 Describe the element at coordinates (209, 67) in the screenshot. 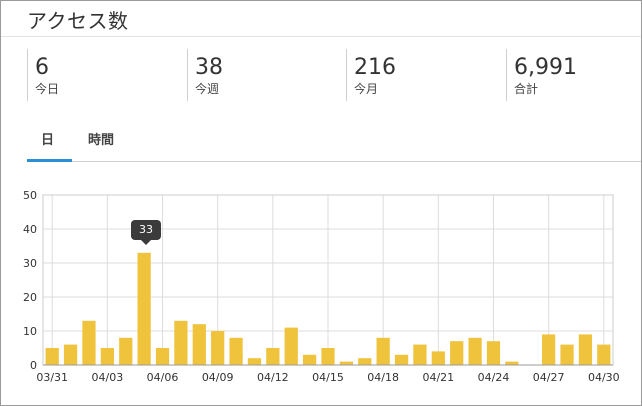

I see `stat-week-value: 38` at that location.